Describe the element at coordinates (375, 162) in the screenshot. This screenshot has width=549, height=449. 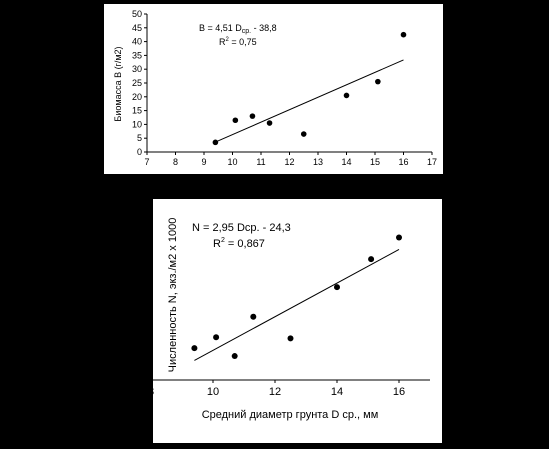
I see `chart1-x-tick-label: 15` at that location.